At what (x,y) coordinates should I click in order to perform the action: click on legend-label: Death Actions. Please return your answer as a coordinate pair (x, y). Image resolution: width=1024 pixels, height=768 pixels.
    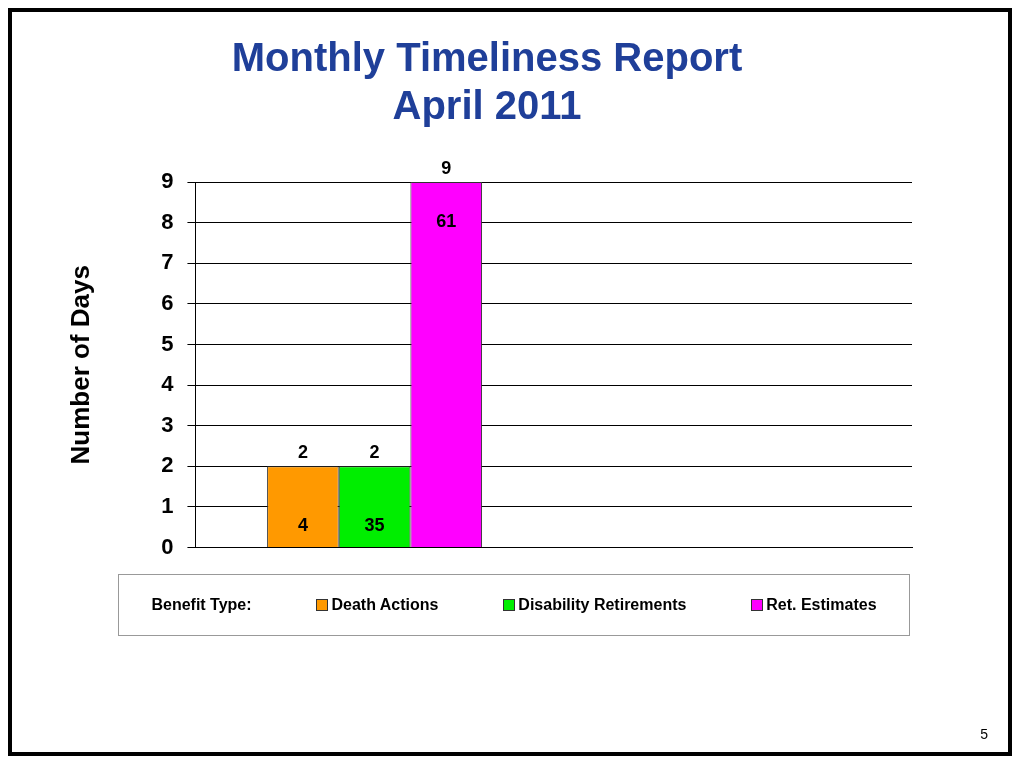
    Looking at the image, I should click on (384, 605).